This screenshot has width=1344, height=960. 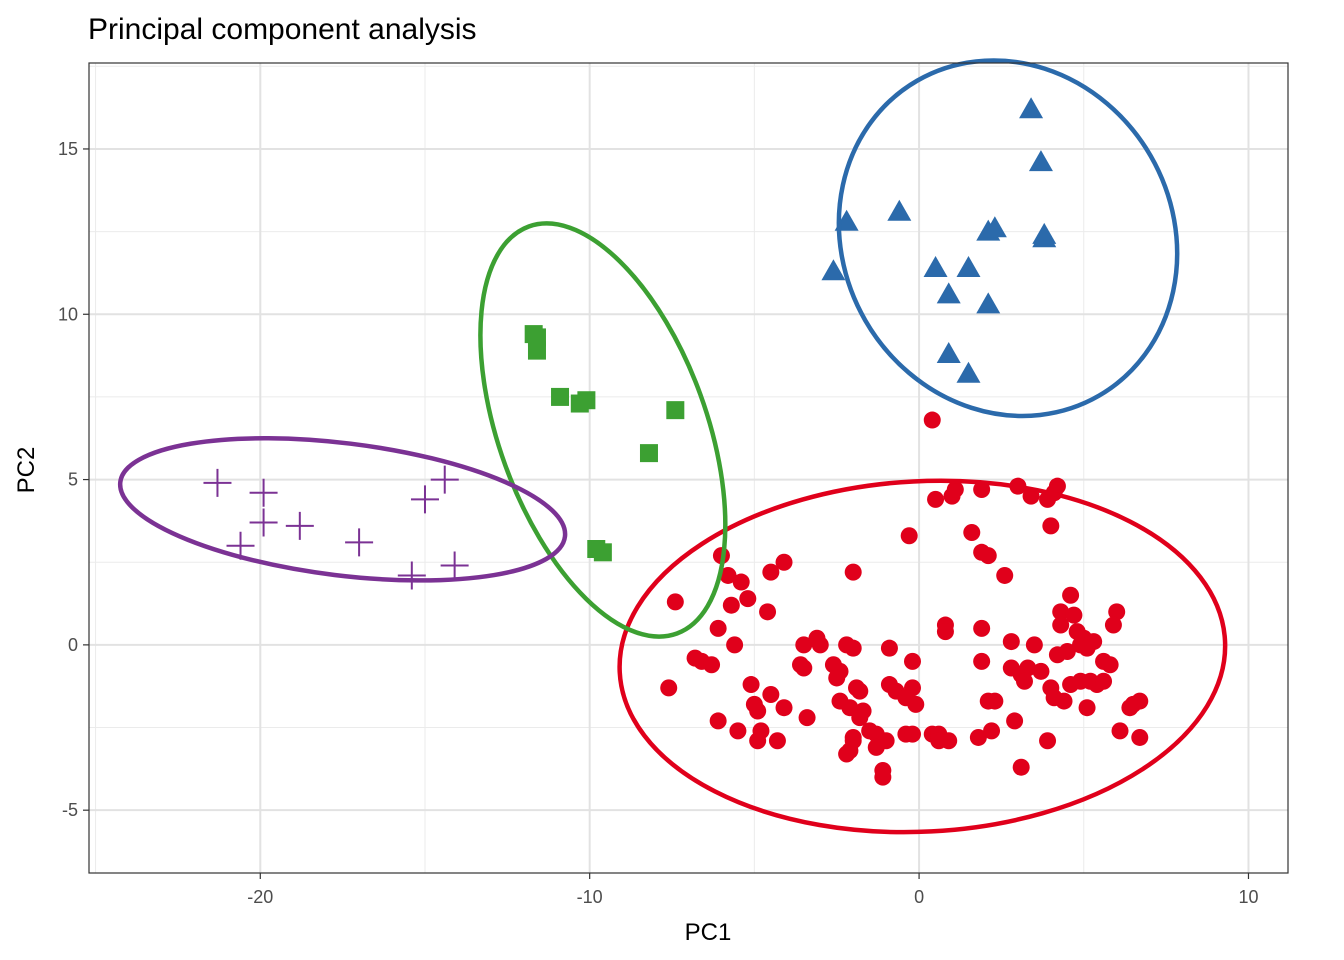 I want to click on series-circle, so click(x=904, y=598).